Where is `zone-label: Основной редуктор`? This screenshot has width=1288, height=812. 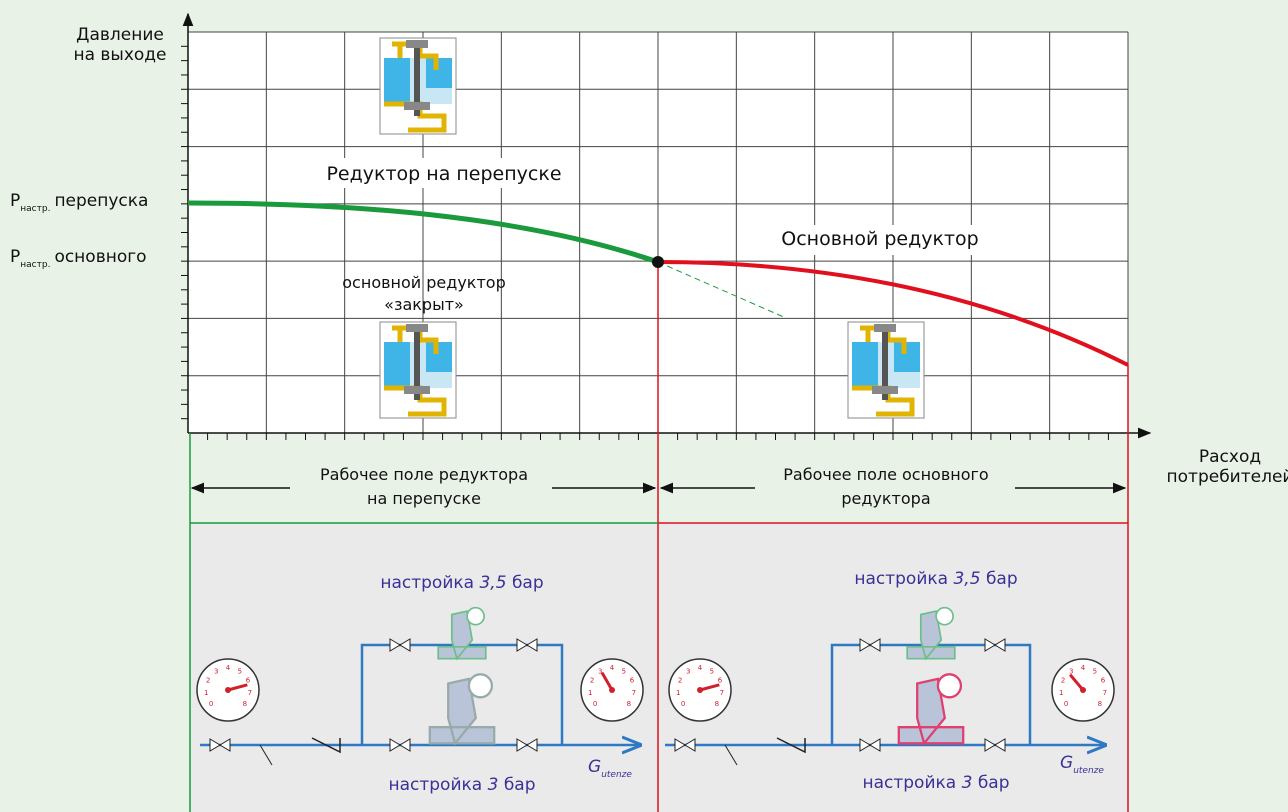 zone-label: Основной редуктор is located at coordinates (879, 239).